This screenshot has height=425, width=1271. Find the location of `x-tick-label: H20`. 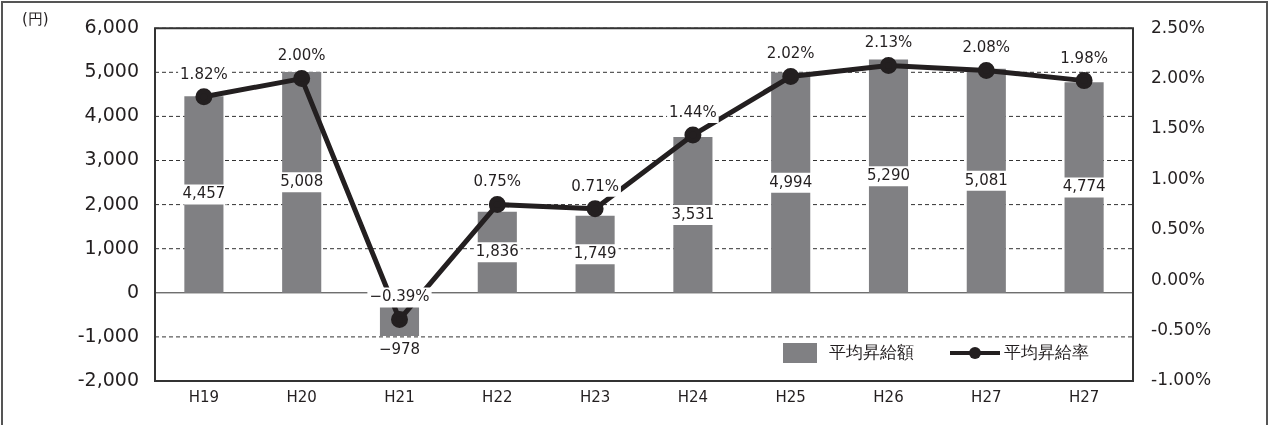

x-tick-label: H20 is located at coordinates (301, 396).